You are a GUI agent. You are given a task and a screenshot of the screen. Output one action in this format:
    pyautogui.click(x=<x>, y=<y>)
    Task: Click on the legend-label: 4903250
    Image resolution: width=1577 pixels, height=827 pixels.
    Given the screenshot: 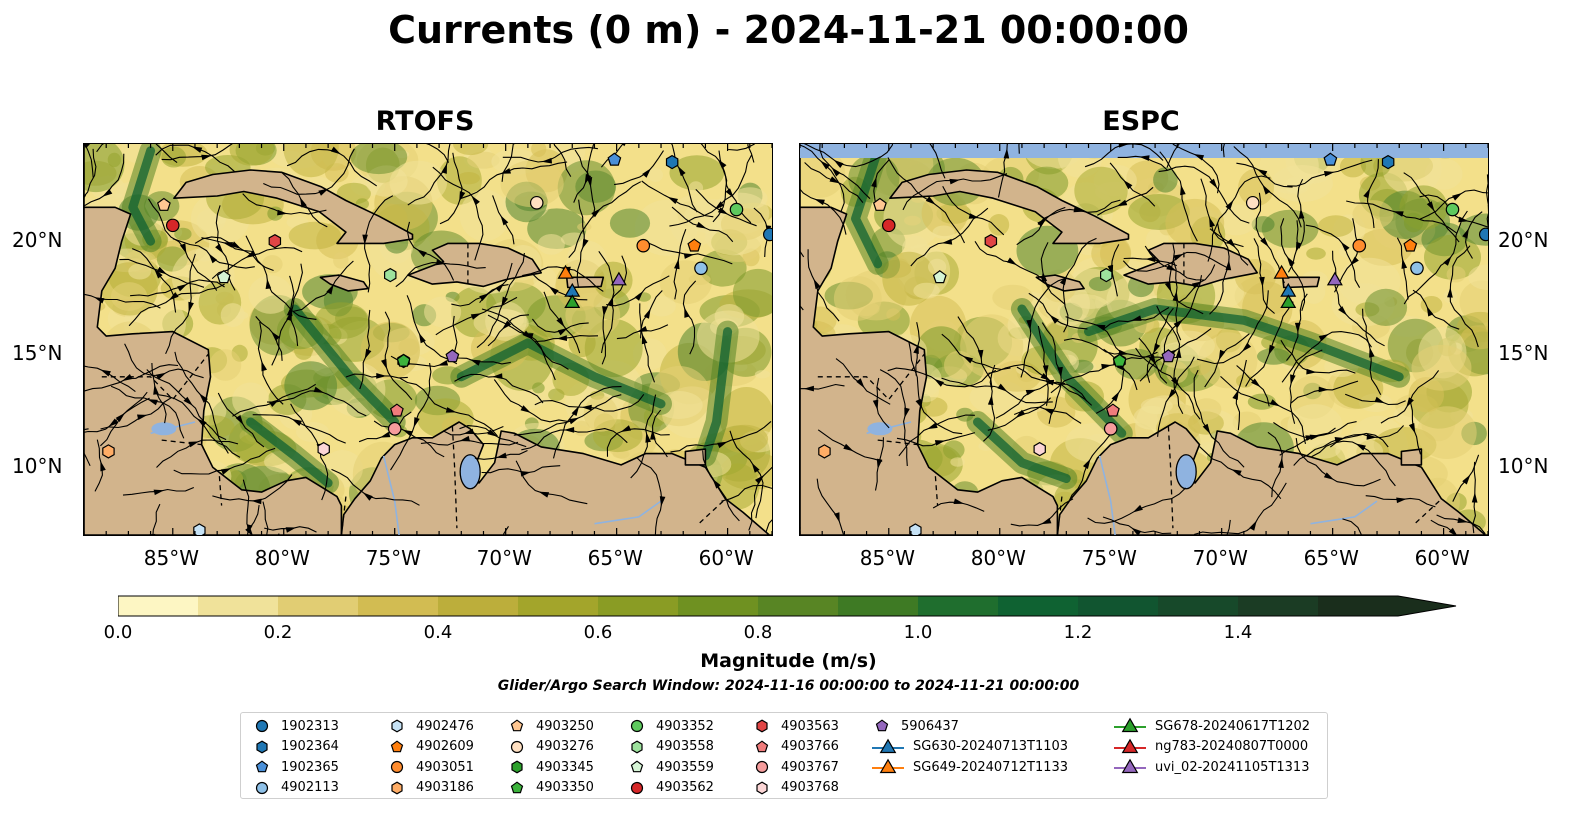 What is the action you would take?
    pyautogui.click(x=565, y=726)
    